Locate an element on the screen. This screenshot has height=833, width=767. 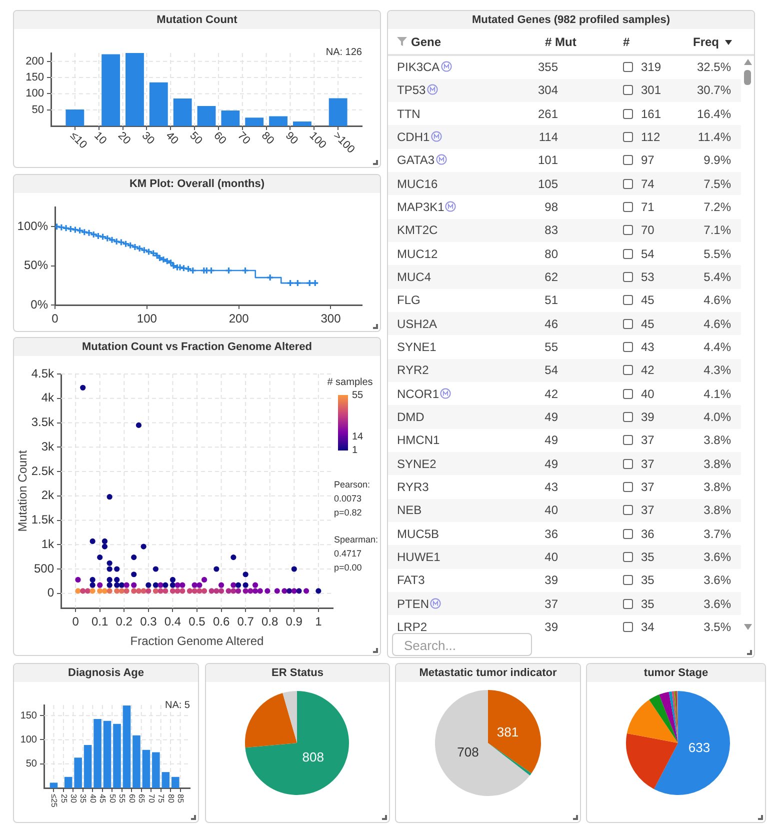
text: Freq is located at coordinates (706, 42).